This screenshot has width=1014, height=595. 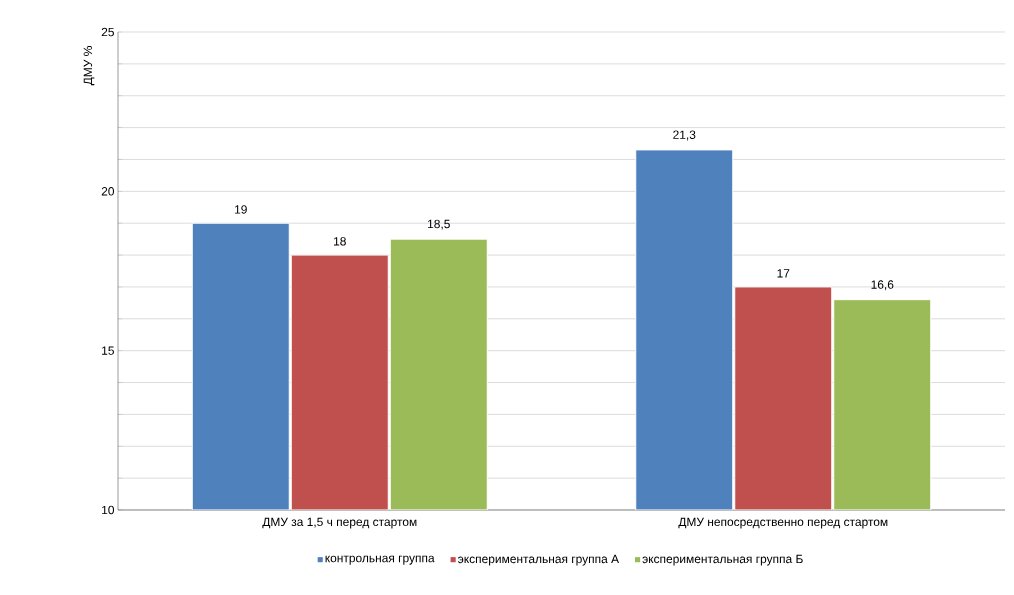 I want to click on x-tick-label: ДМУ непосредственно перед стартом, so click(x=783, y=523).